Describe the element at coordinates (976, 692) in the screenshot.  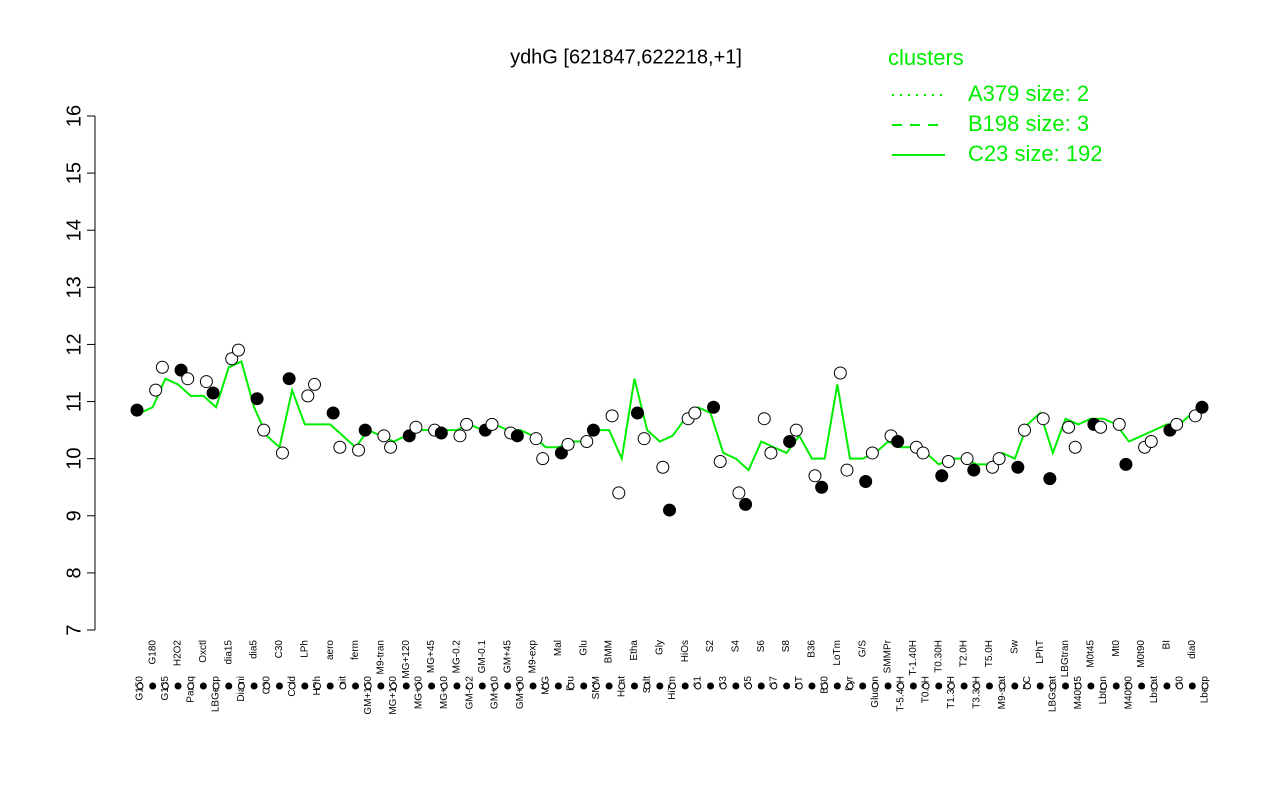
I see `x-tick-label: T3.30H` at that location.